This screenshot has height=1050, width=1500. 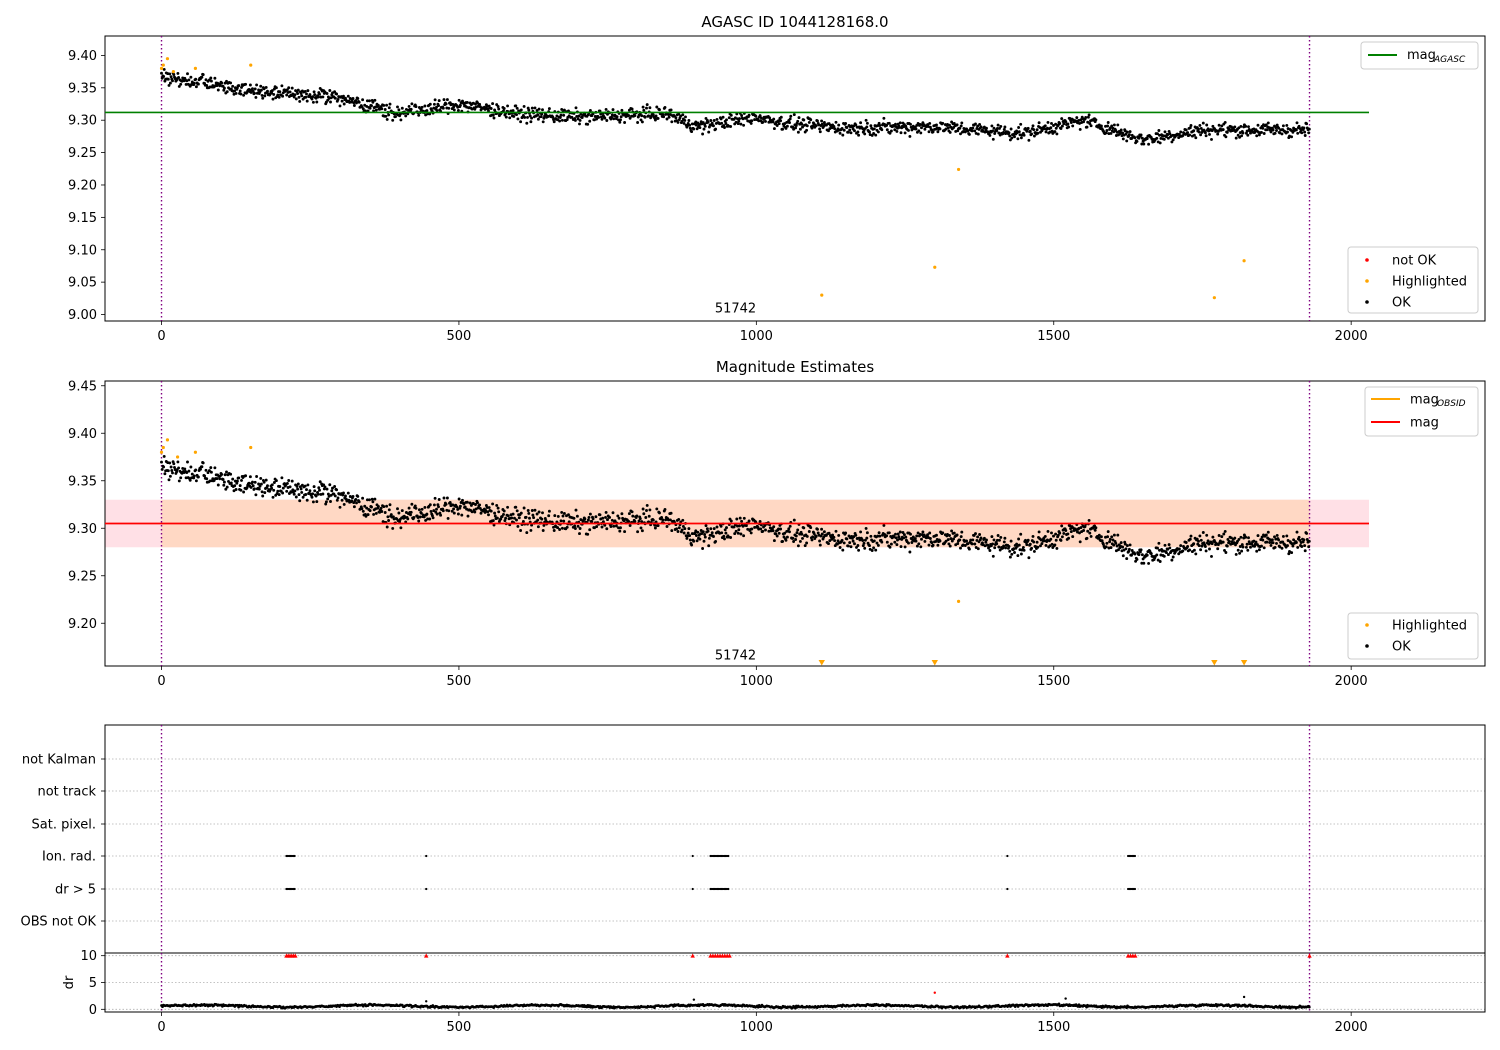 I want to click on dr-outlier, so click(x=694, y=999).